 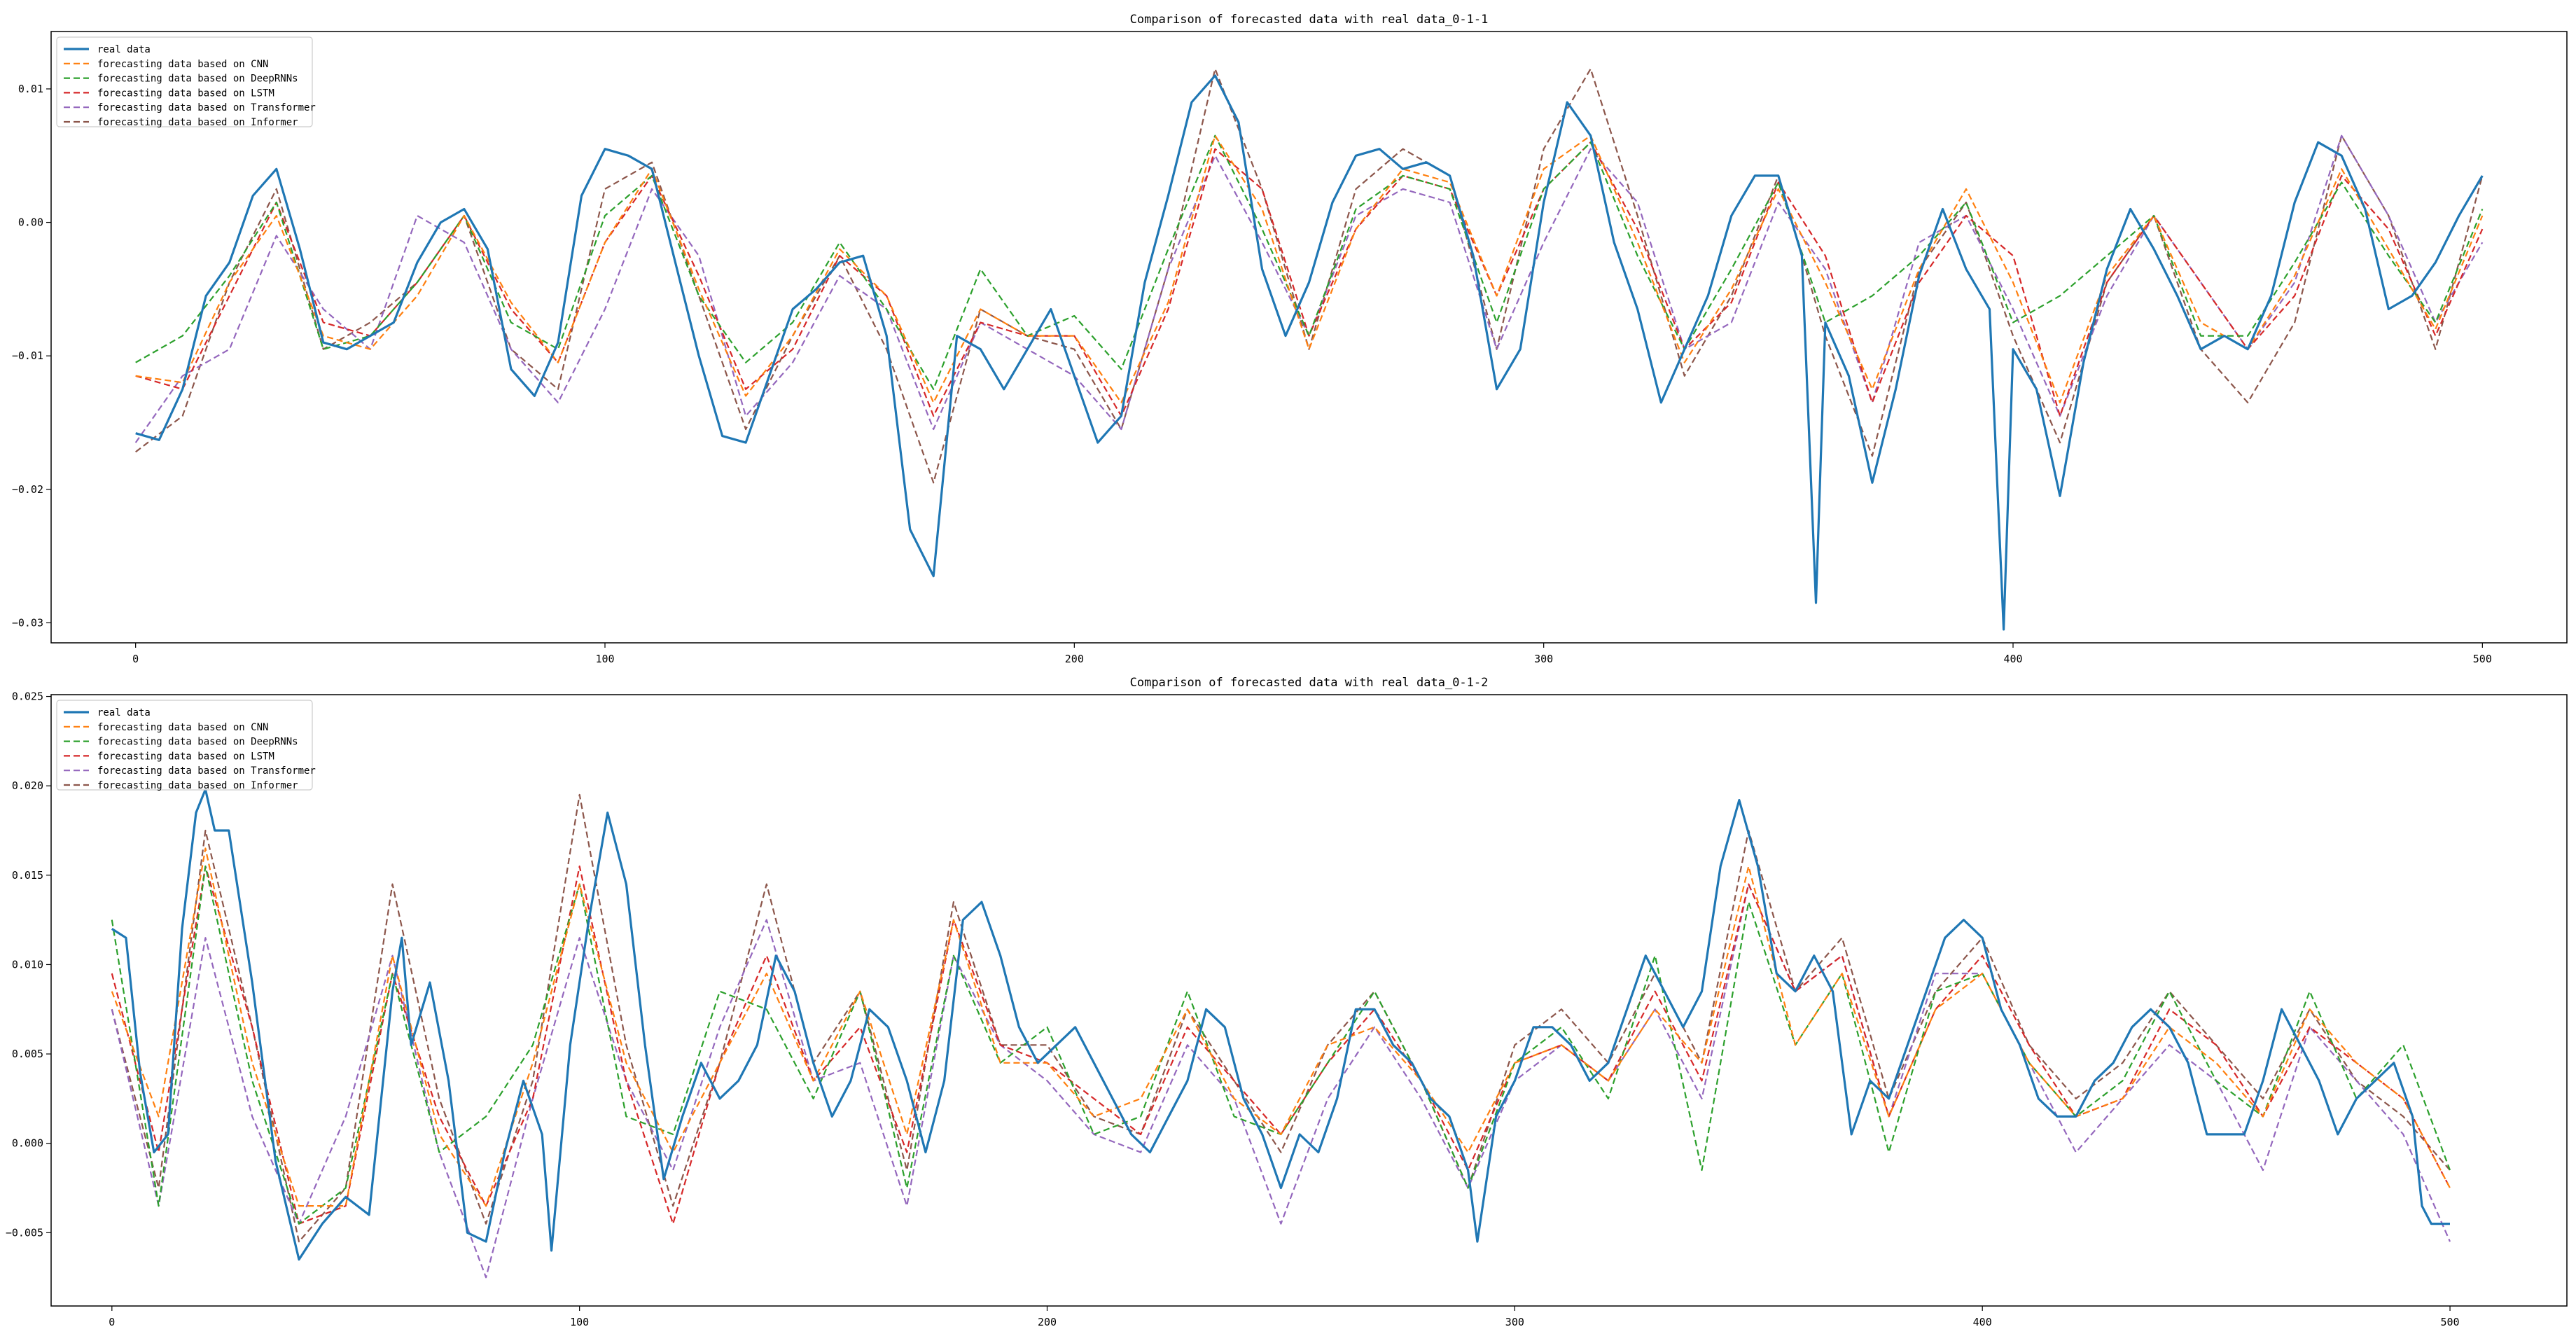 What do you see at coordinates (30, 89) in the screenshot?
I see `y-tick-label: 0.01` at bounding box center [30, 89].